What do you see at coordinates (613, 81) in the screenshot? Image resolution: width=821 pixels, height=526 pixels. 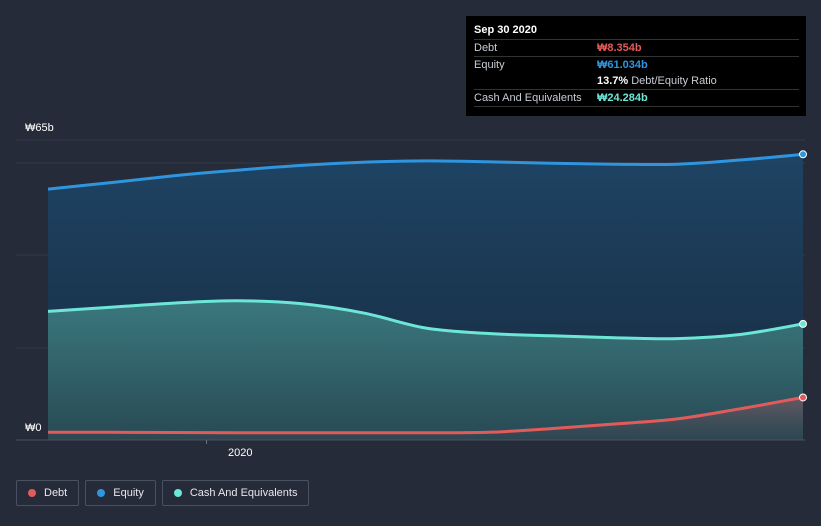 I see `tooltip-ratio-value: 13.7%` at bounding box center [613, 81].